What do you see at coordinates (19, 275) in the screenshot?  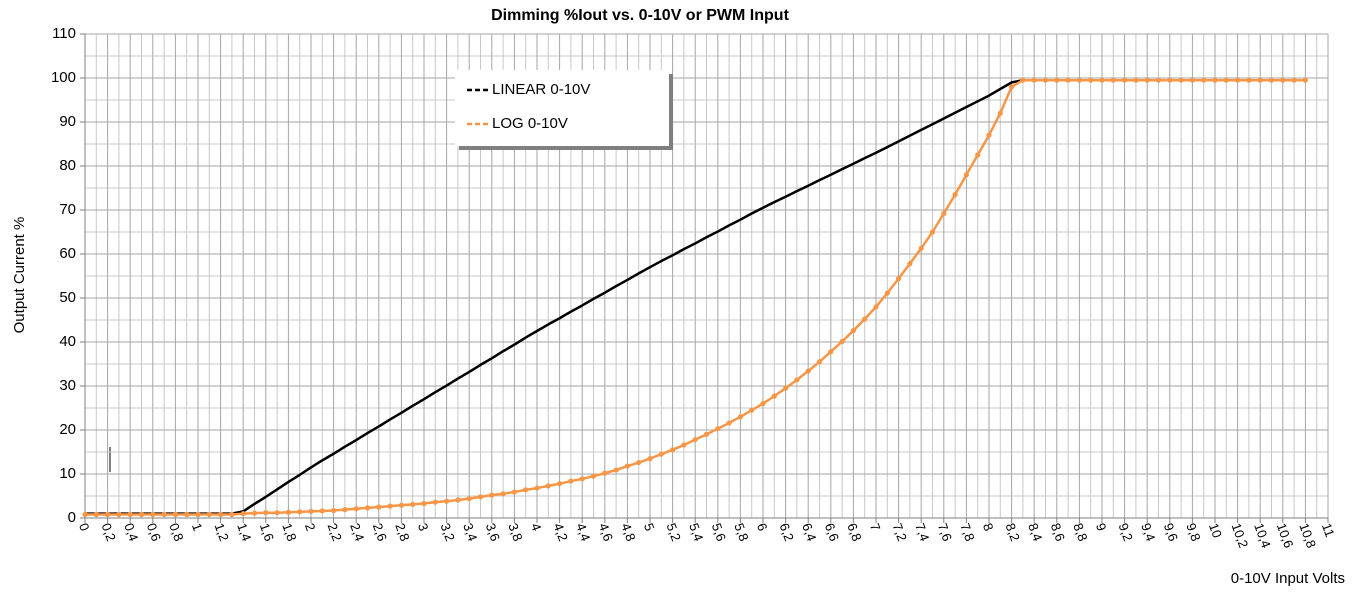 I see `y-axis-label: Output Current %` at bounding box center [19, 275].